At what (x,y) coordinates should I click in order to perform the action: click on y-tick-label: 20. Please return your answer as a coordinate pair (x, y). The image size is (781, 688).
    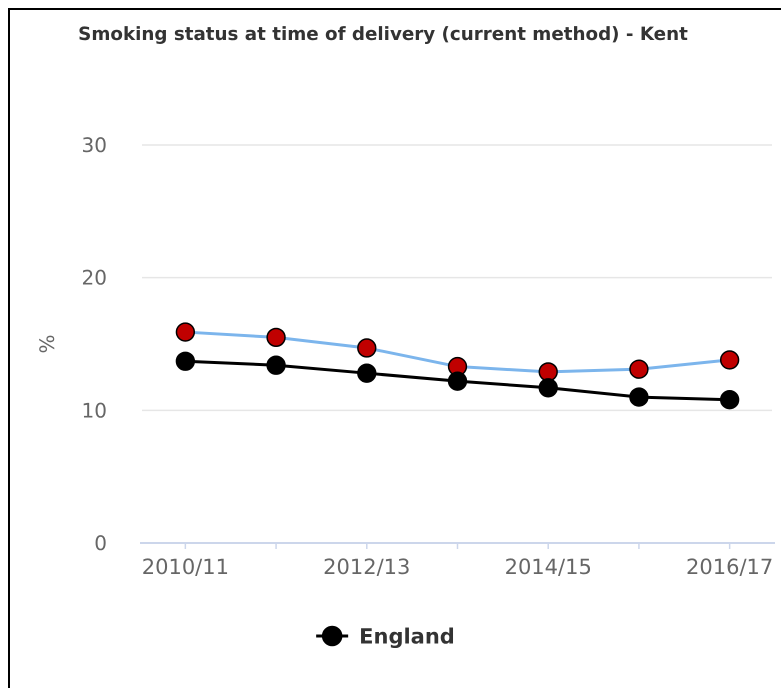
    Looking at the image, I should click on (94, 278).